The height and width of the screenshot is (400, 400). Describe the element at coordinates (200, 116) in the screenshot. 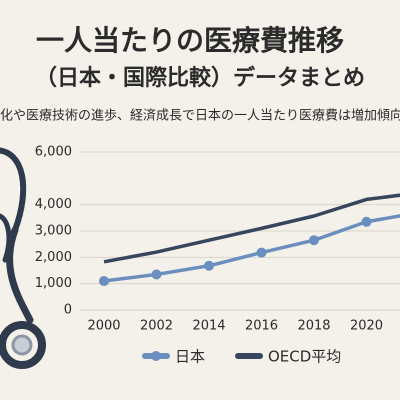

I see `caption: 化や医療技術の進歩、経済成長で日本の一人当たり医療費は増加傾向` at that location.